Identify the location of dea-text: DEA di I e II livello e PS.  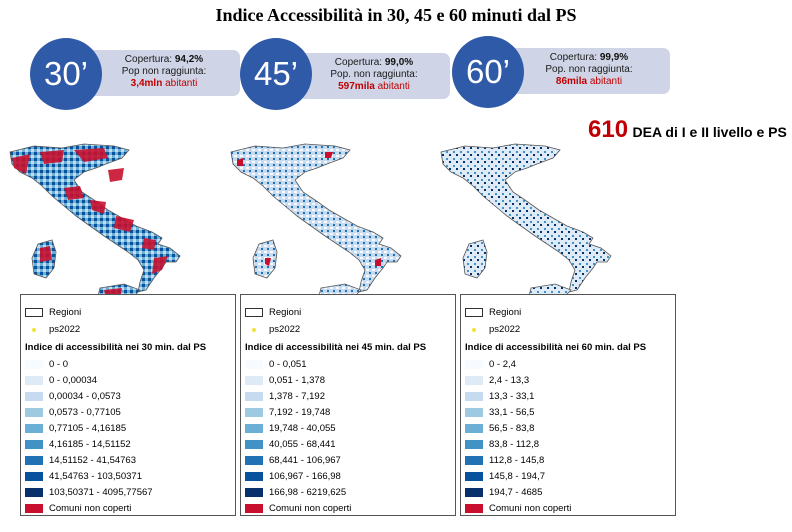
(709, 132).